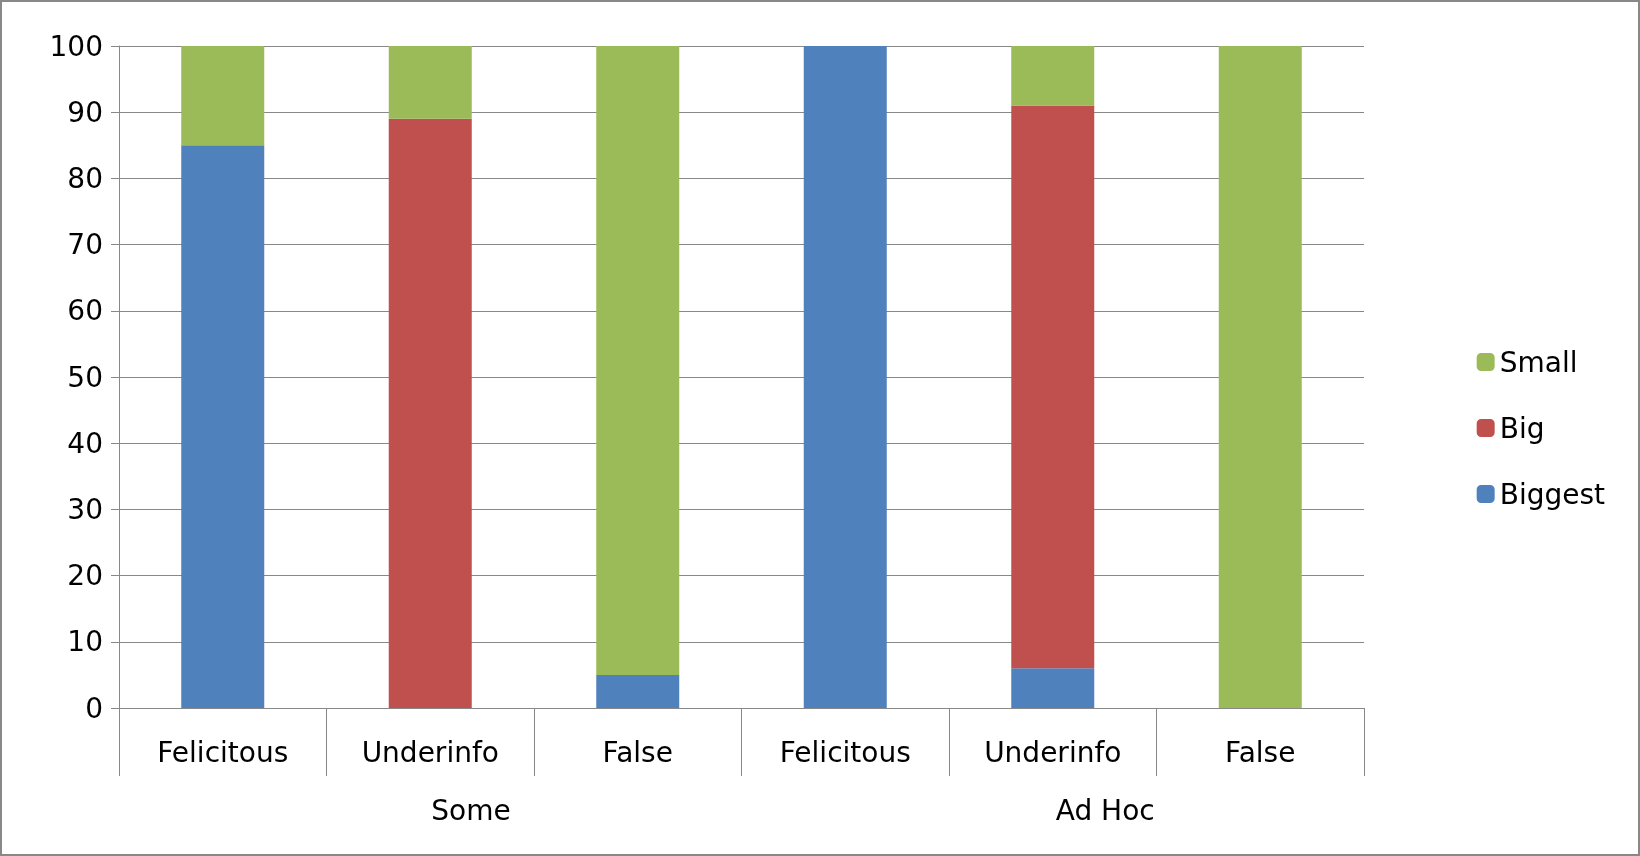  Describe the element at coordinates (85, 576) in the screenshot. I see `y-tick-label: 20` at that location.